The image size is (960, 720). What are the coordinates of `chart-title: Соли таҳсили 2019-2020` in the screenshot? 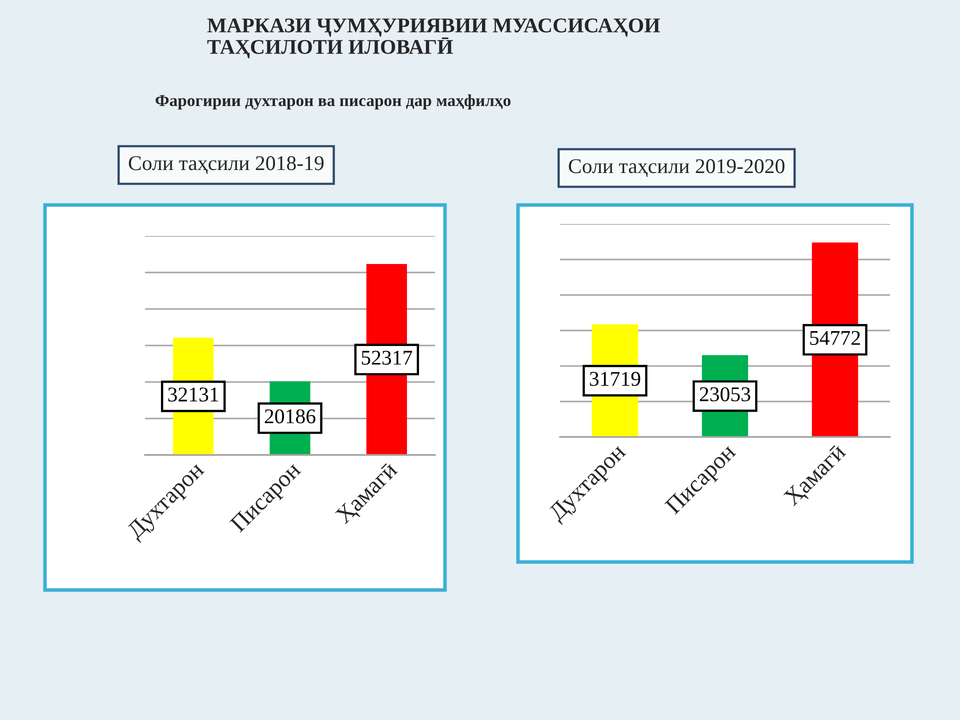 It's located at (676, 168).